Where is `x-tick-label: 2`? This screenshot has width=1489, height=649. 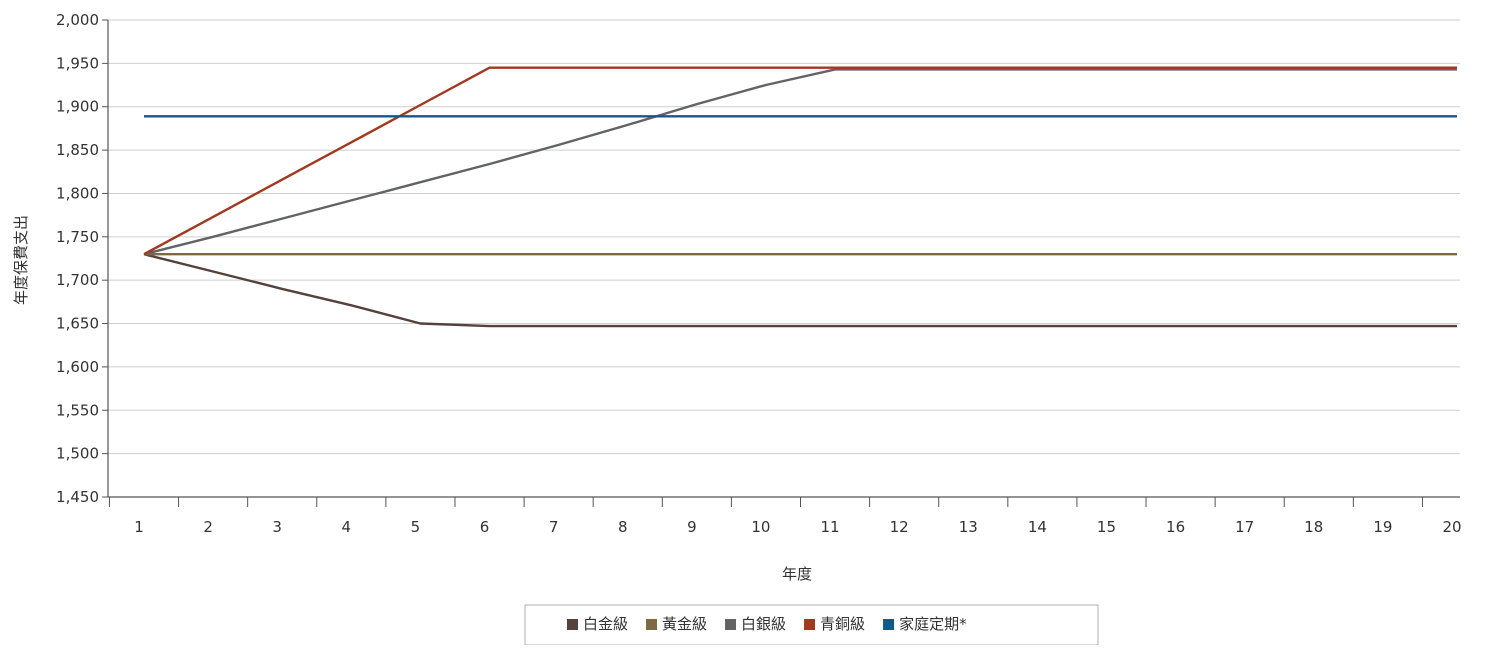 x-tick-label: 2 is located at coordinates (208, 527).